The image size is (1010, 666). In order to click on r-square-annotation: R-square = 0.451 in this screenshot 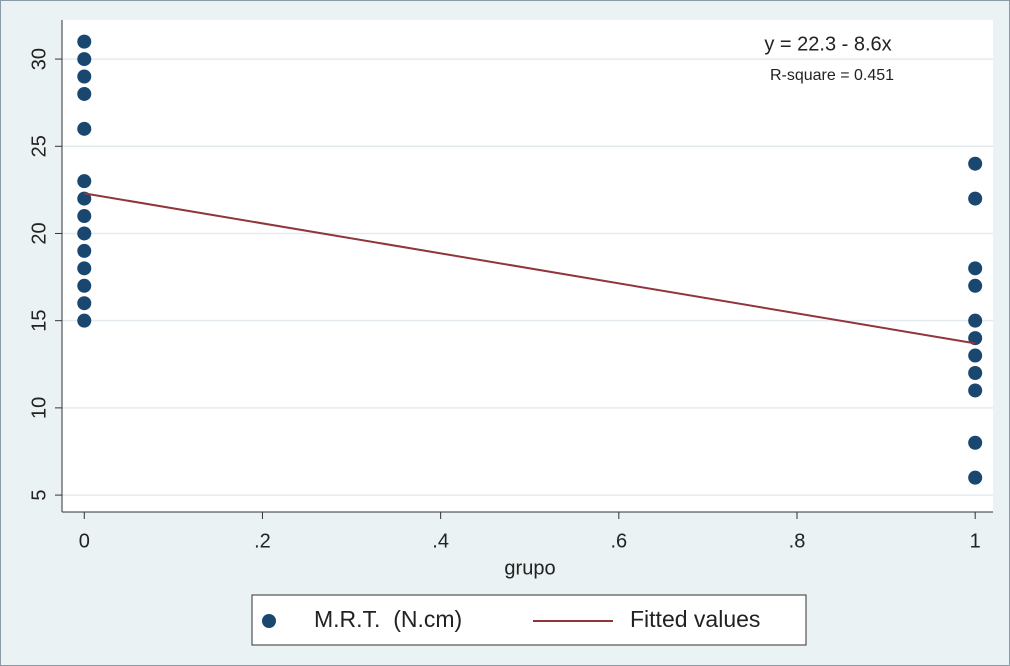, I will do `click(832, 75)`.